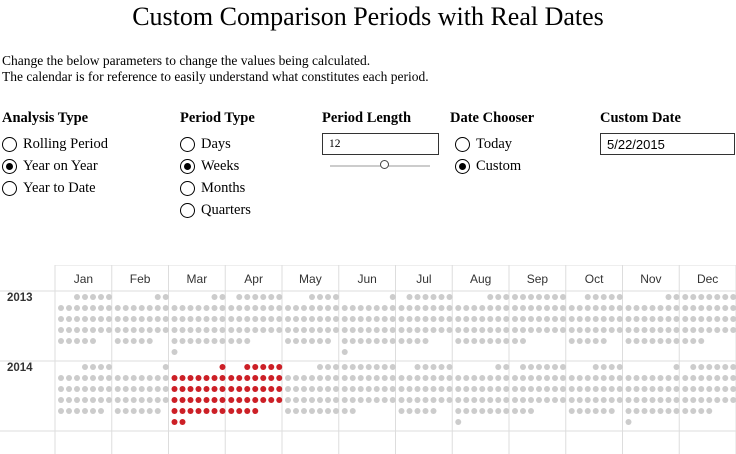  I want to click on period-length-input: 12, so click(380, 144).